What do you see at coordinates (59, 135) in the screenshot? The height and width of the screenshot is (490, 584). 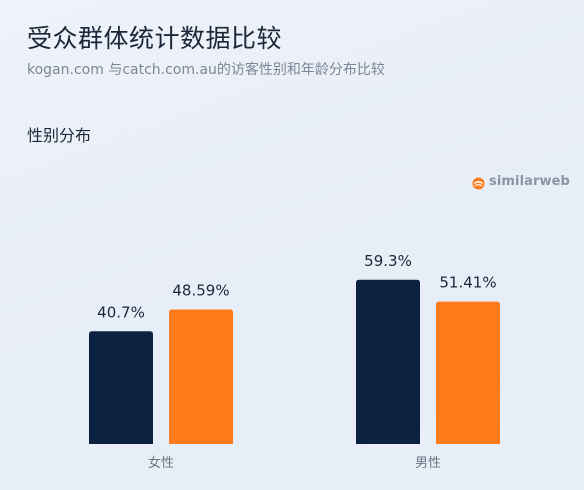 I see `chart-section-title: 性别分布` at bounding box center [59, 135].